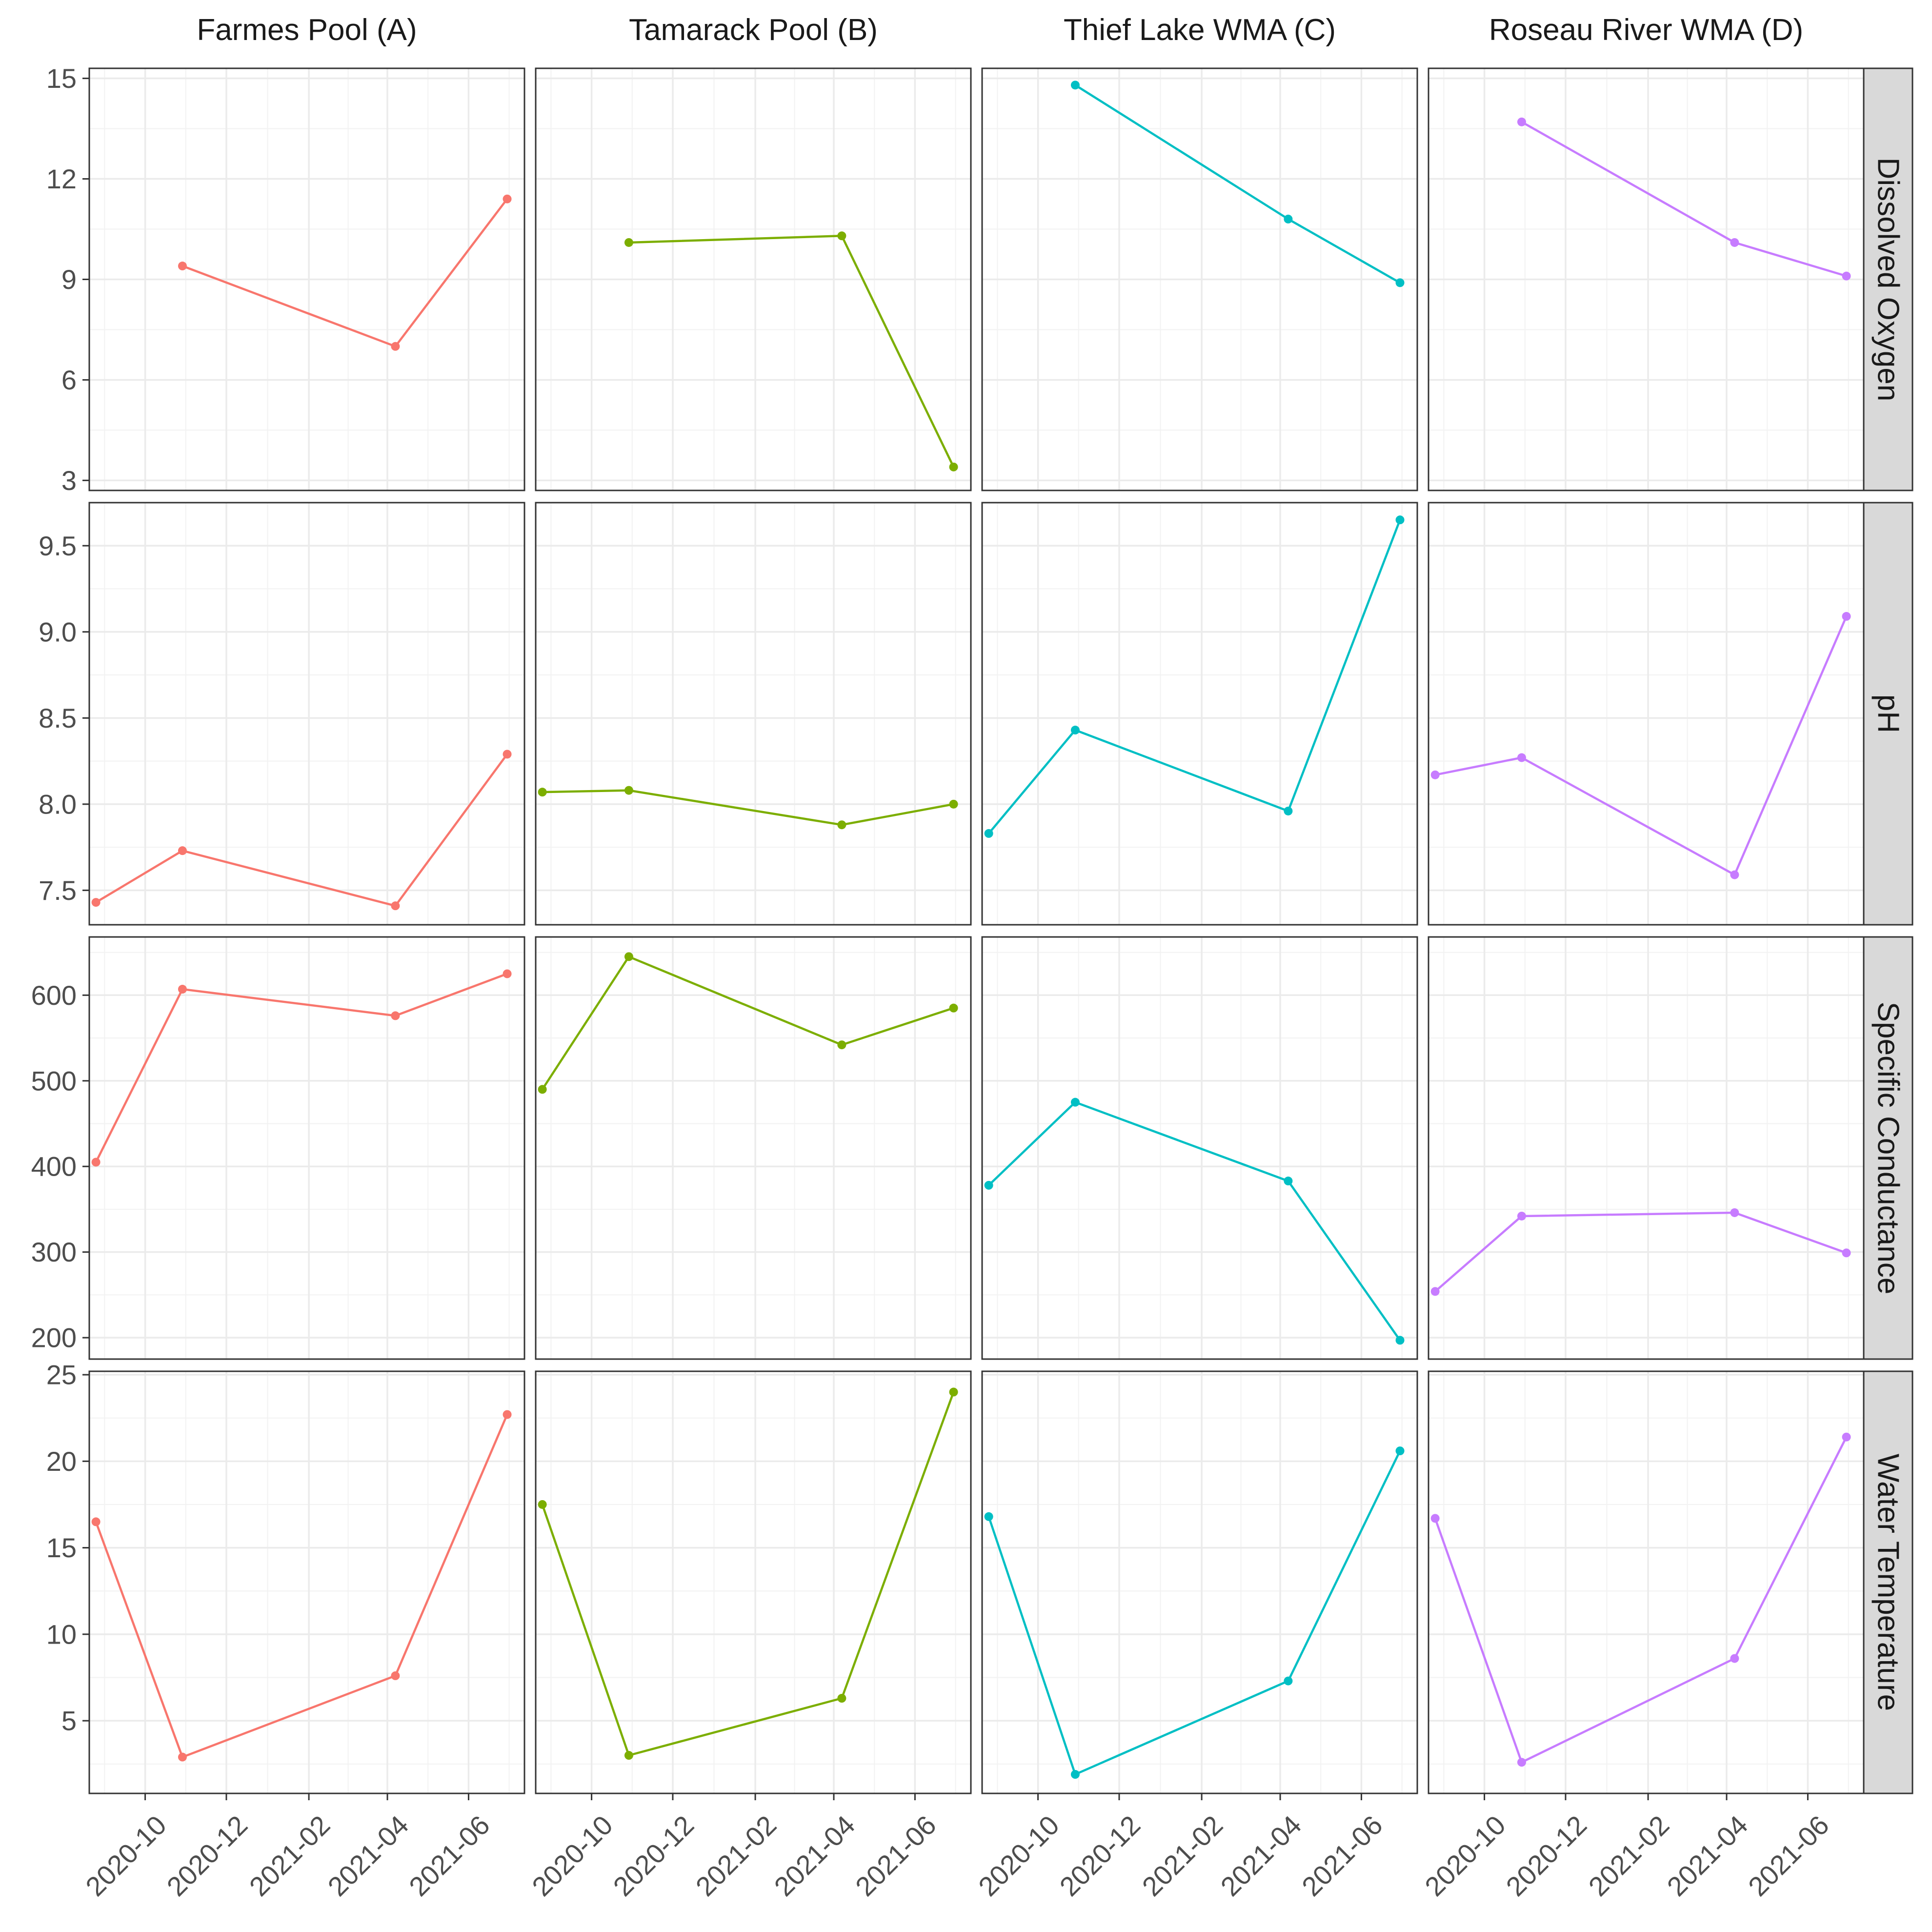 The height and width of the screenshot is (1932, 1932). What do you see at coordinates (1018, 1856) in the screenshot?
I see `x-tick-label-thief-lake-wma-c-2020-10: 2020-10` at bounding box center [1018, 1856].